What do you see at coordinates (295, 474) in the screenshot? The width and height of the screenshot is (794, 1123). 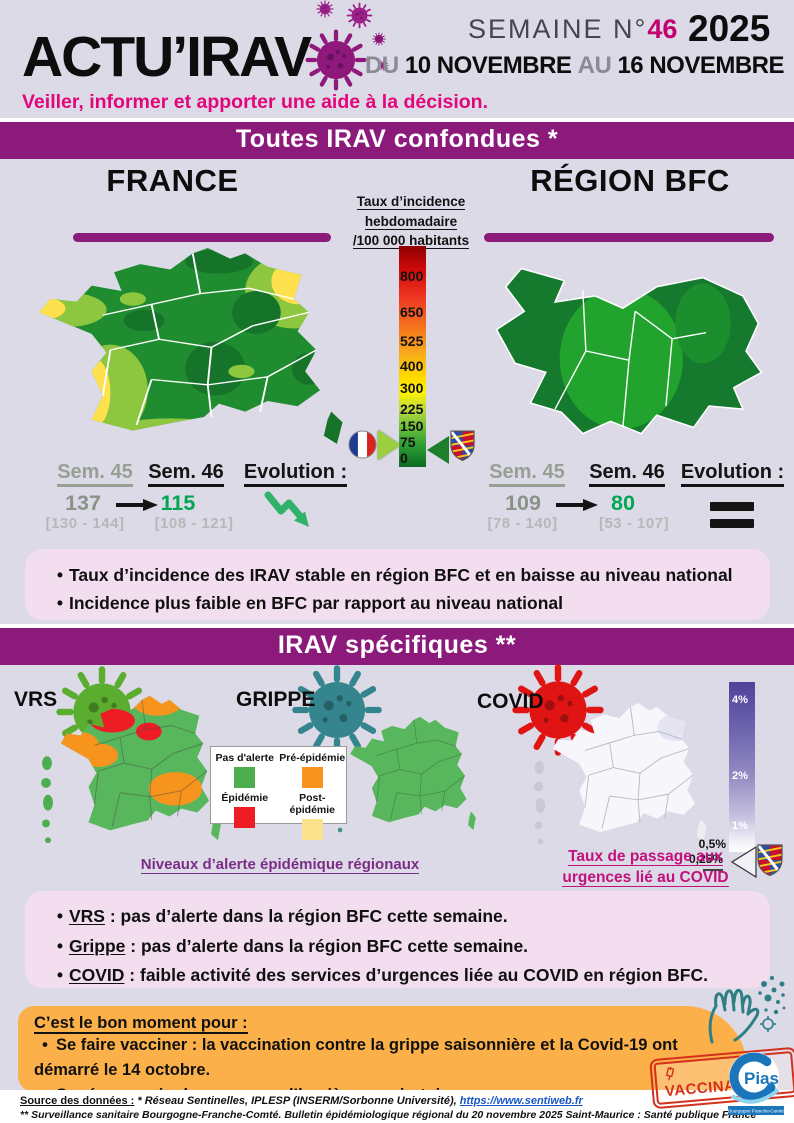 I see `france-evolution-label: Evolution :` at bounding box center [295, 474].